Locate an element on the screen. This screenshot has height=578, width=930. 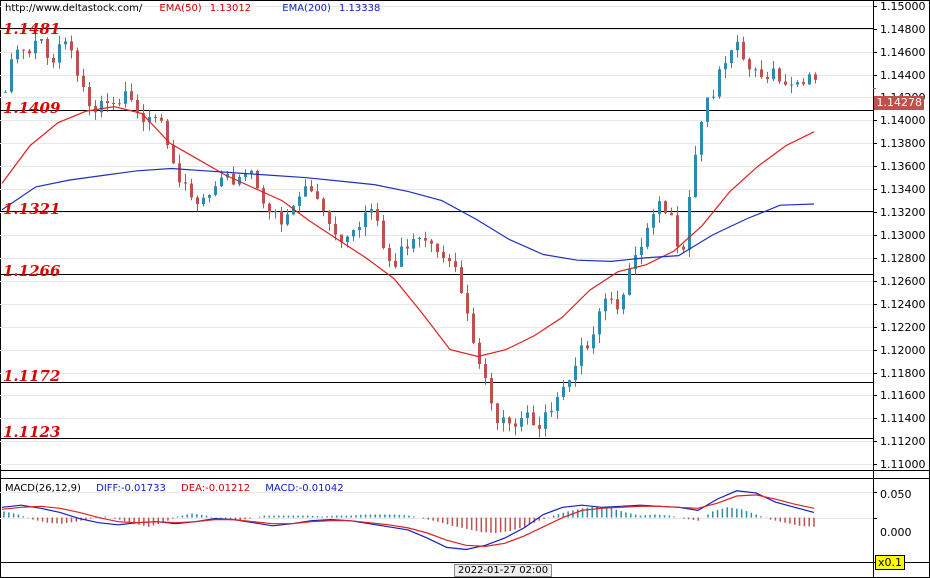
y-tick-label: 1.12000 is located at coordinates (903, 350).